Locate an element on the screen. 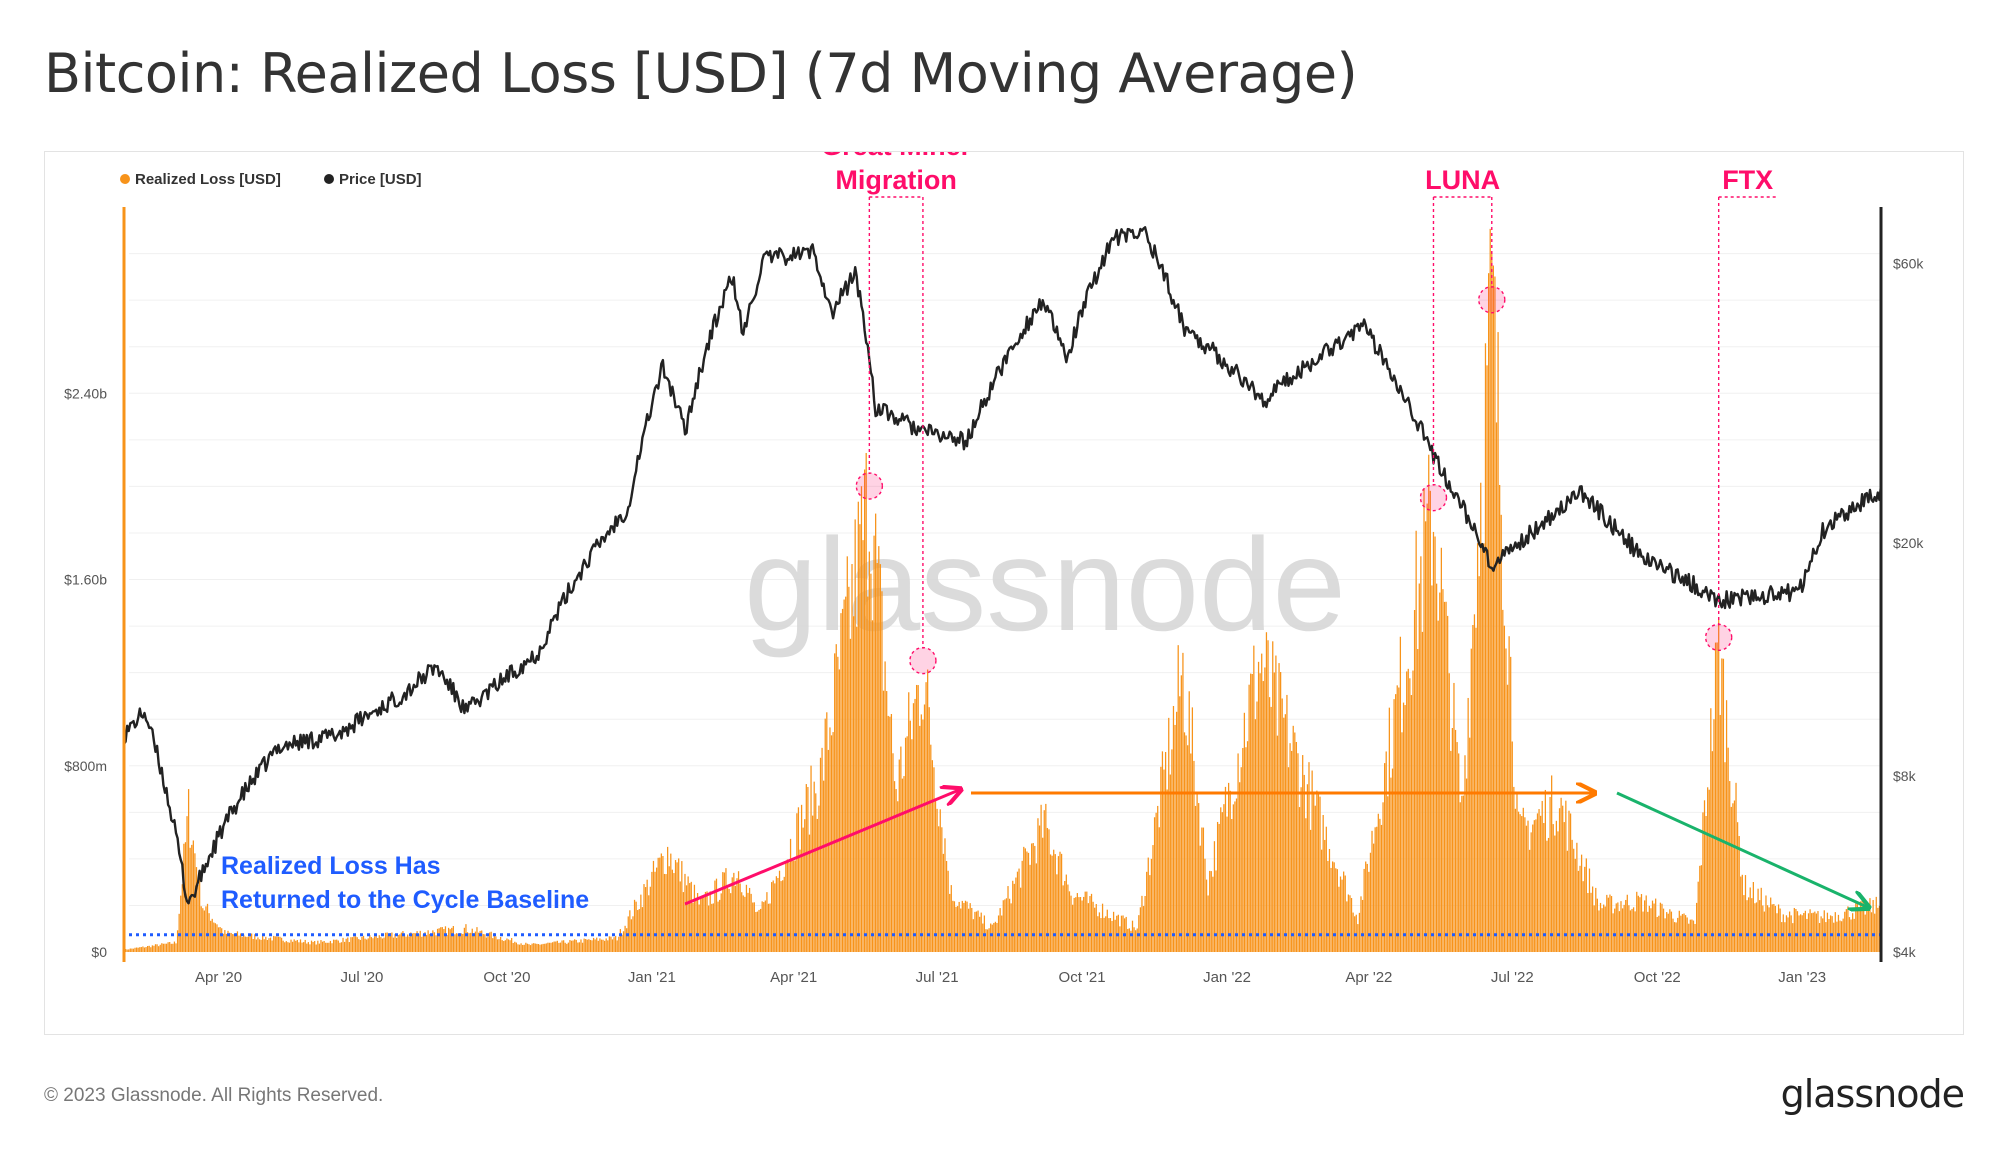  x-tick-label: Jan '22 is located at coordinates (1227, 977).